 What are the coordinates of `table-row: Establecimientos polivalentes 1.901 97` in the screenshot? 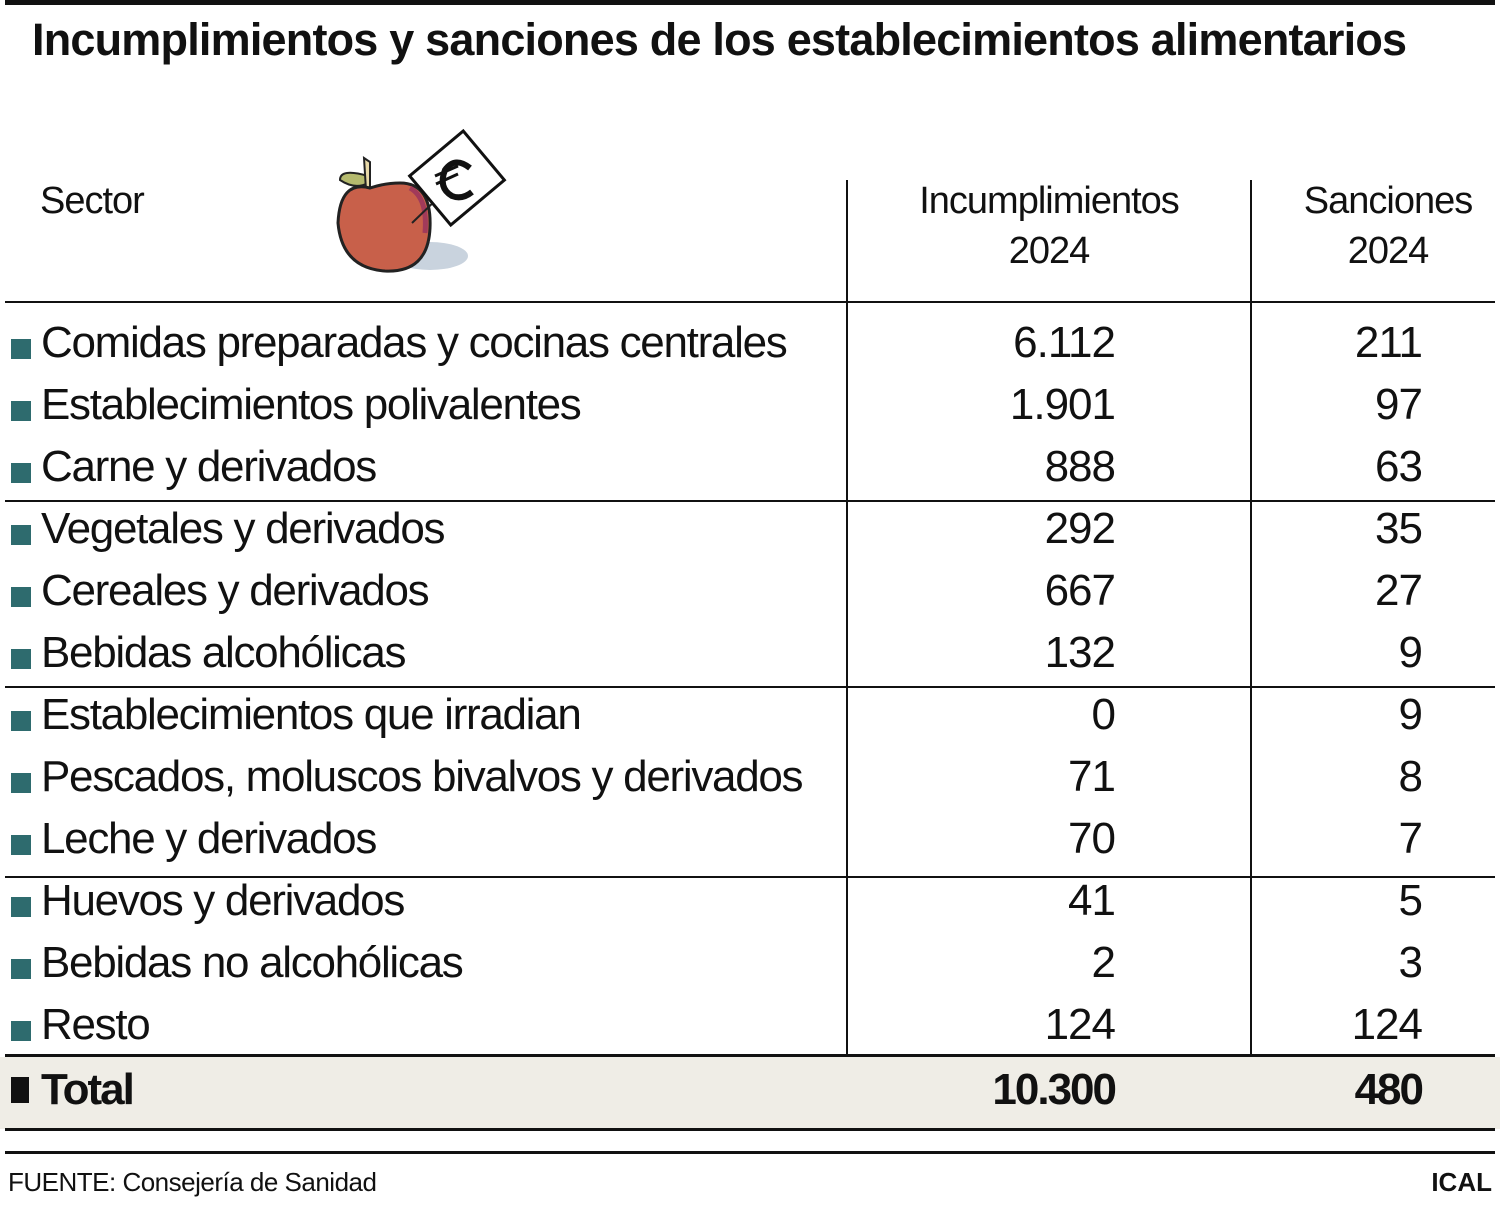 It's located at (750, 407).